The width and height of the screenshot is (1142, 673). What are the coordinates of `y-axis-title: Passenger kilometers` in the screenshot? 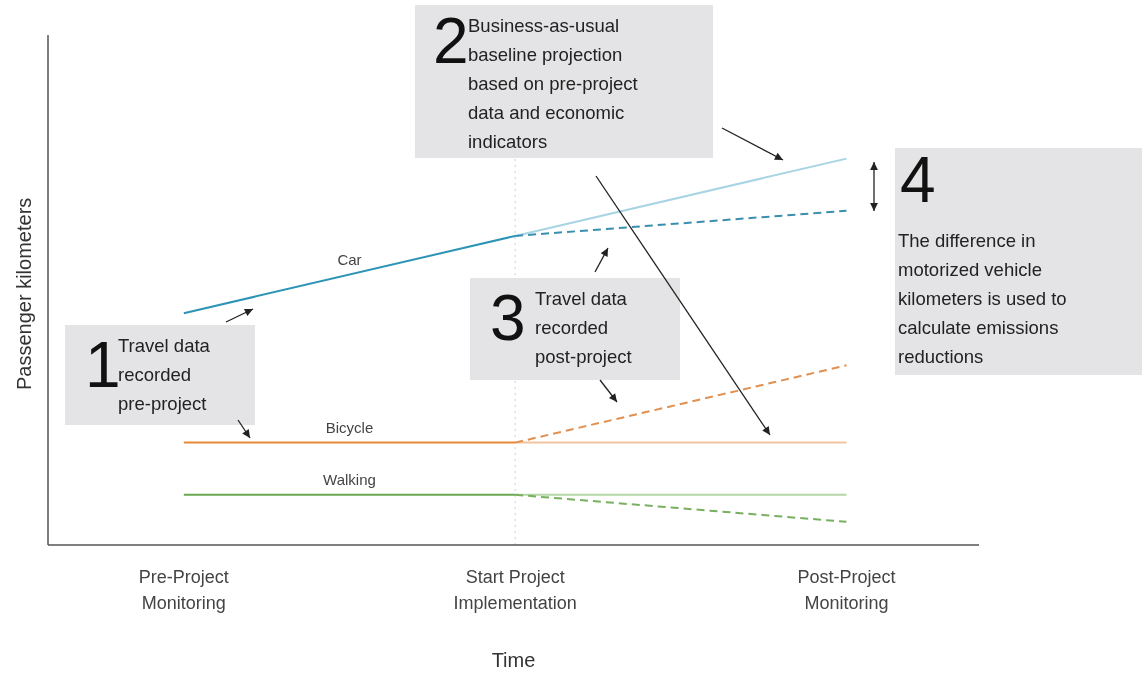 It's located at (24, 293).